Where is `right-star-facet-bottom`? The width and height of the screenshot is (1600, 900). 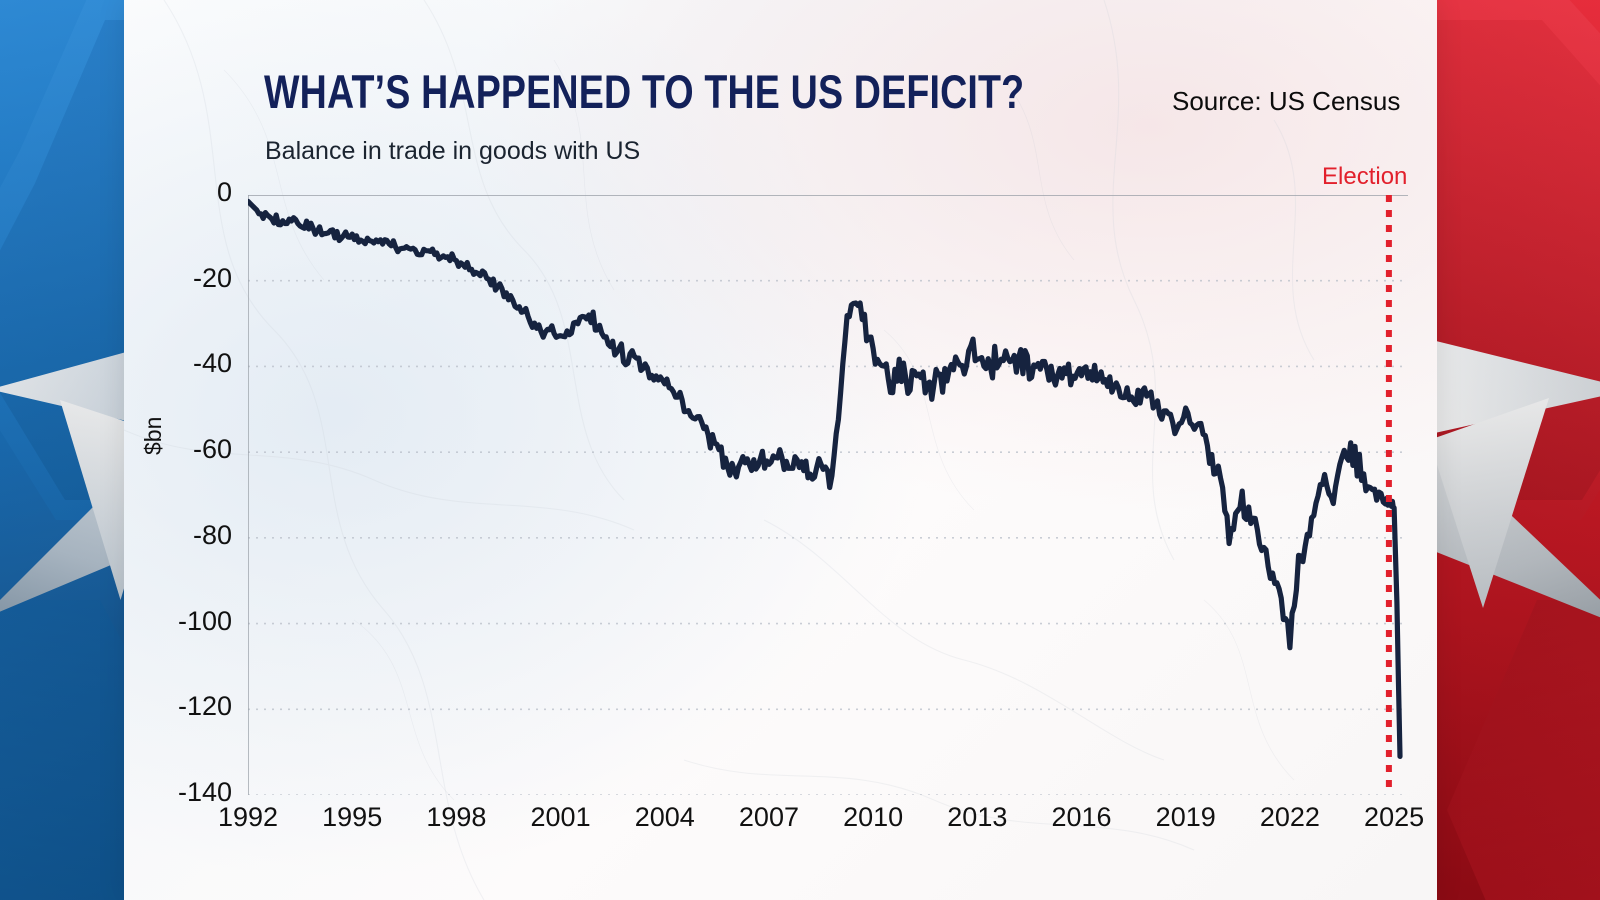 right-star-facet-bottom is located at coordinates (1518, 535).